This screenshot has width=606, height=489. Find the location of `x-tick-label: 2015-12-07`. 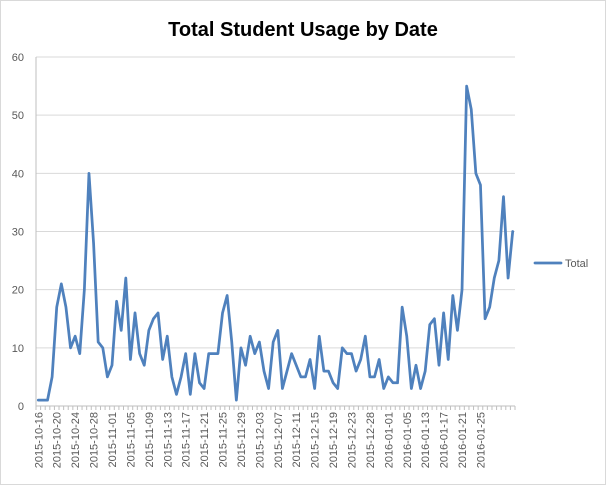

x-tick-label: 2015-12-07 is located at coordinates (279, 440).